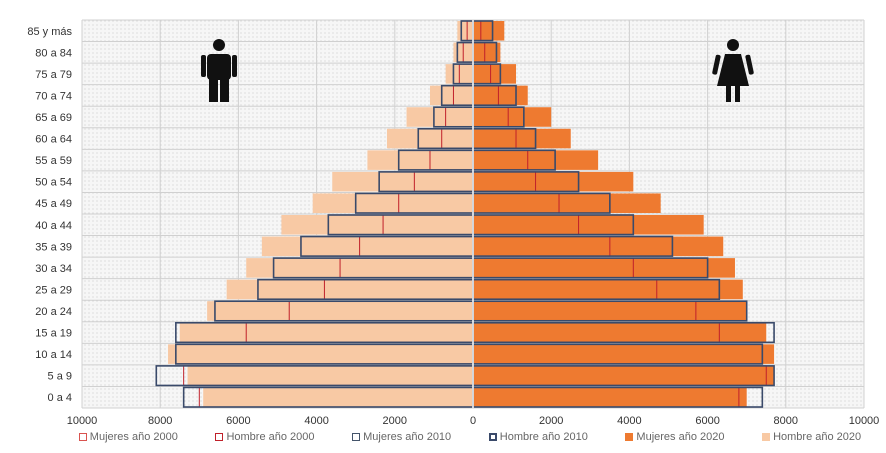 This screenshot has width=886, height=453. I want to click on y-tick-label: 0 a 4, so click(60, 398).